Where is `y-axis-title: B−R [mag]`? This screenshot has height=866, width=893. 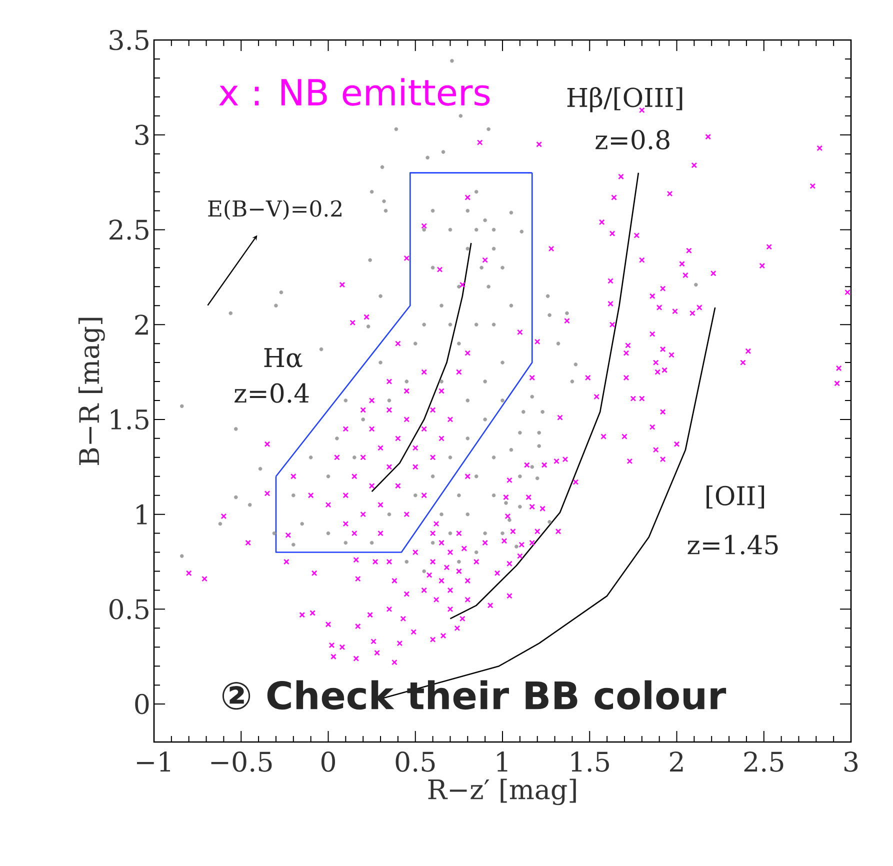
y-axis-title: B−R [mag] is located at coordinates (91, 391).